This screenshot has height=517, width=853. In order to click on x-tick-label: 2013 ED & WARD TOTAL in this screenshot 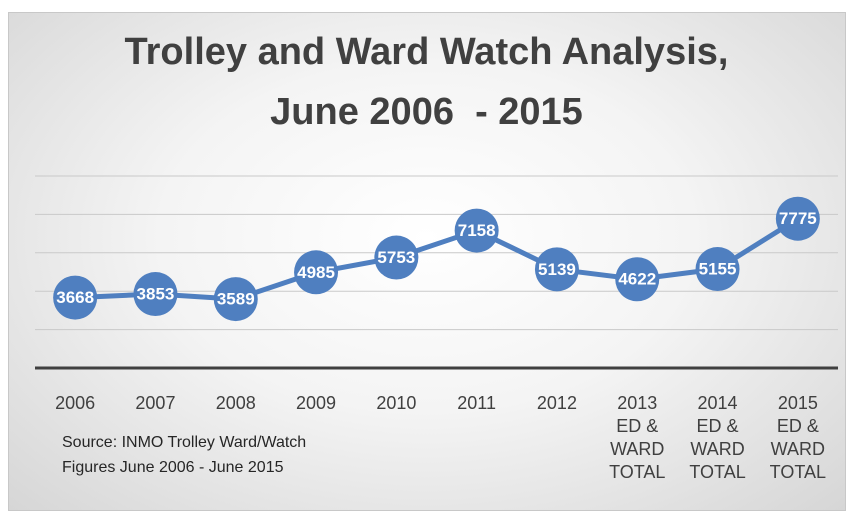, I will do `click(637, 437)`.